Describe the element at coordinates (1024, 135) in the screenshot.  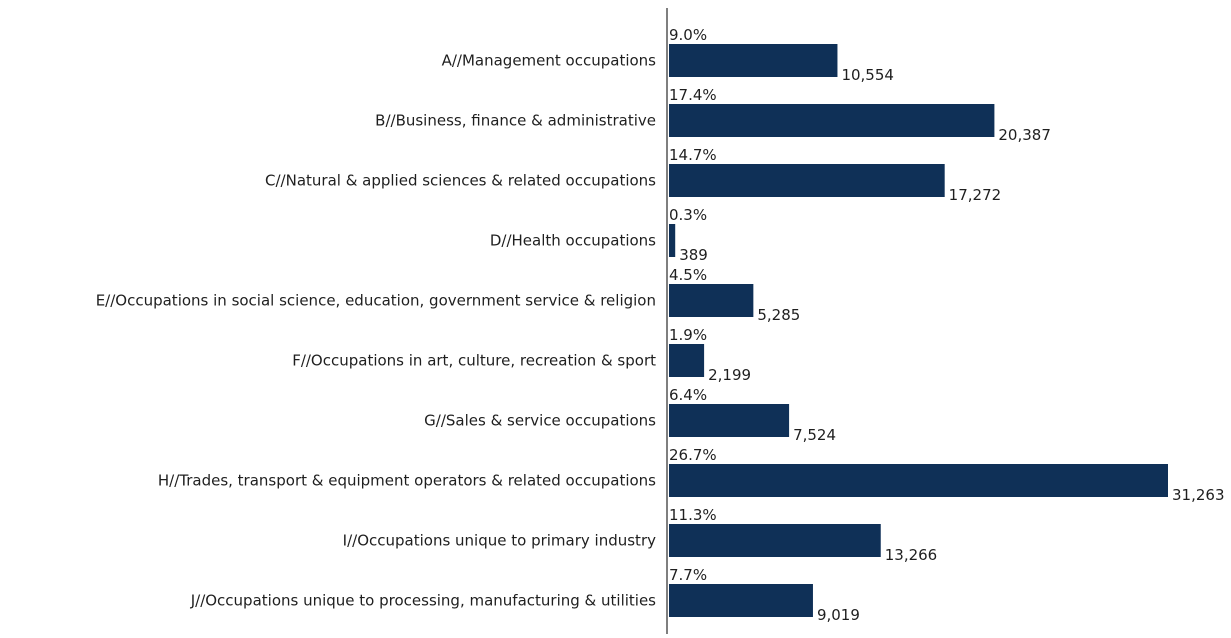
I see `value-label: 20,387` at that location.